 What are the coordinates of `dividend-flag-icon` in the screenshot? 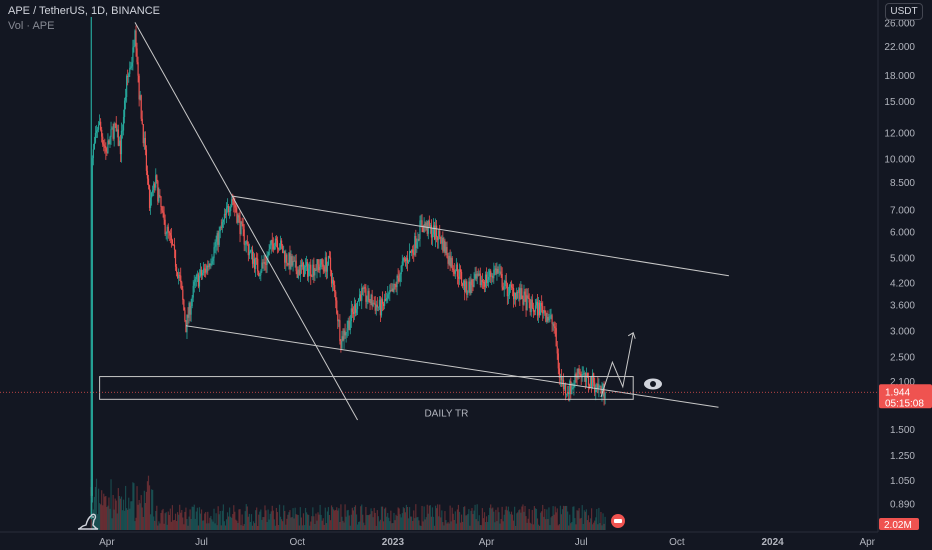 It's located at (618, 521).